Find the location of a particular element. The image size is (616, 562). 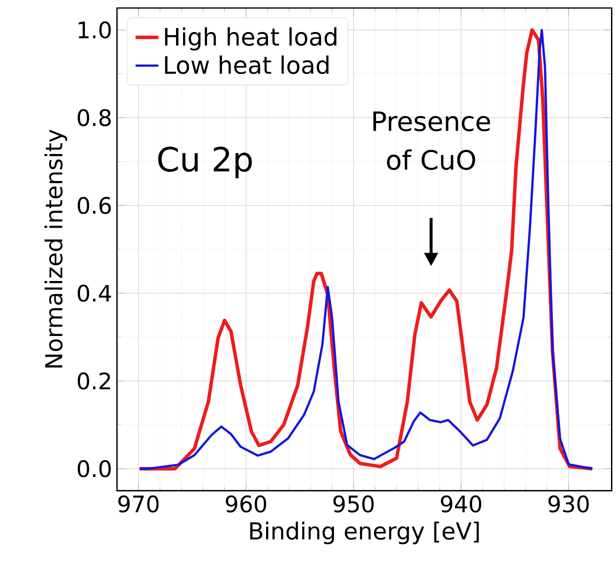

x-axis-title: Binding energy [eV] is located at coordinates (364, 533).